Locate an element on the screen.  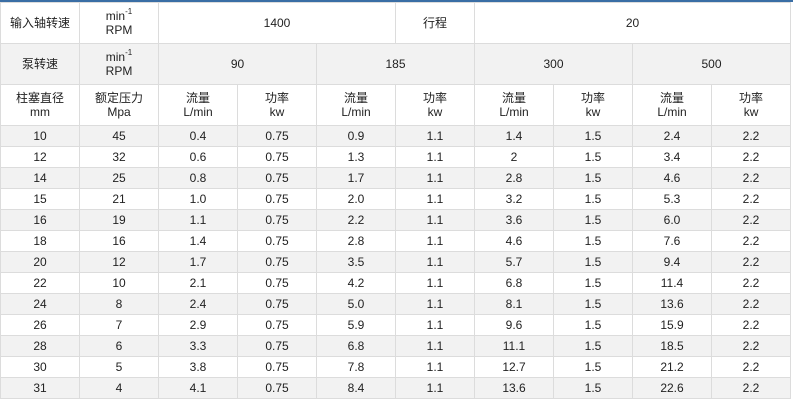
table-row: 12 32 0.6 0.75 1.3 1.1 2 1.5 3.4 2.2 is located at coordinates (396, 157).